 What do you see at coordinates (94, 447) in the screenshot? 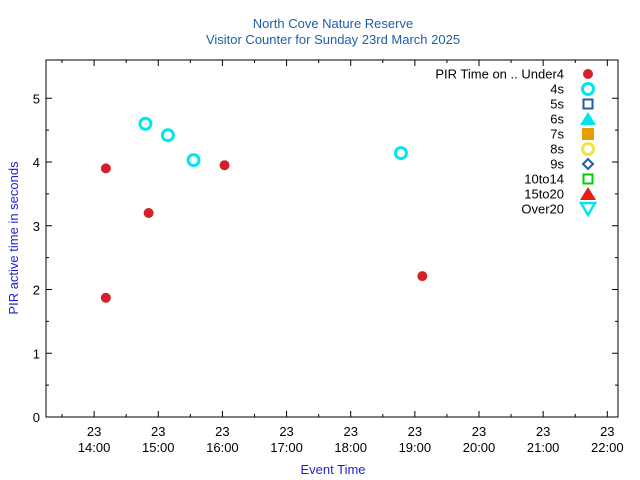
I see `x-tick-time: 14:00` at bounding box center [94, 447].